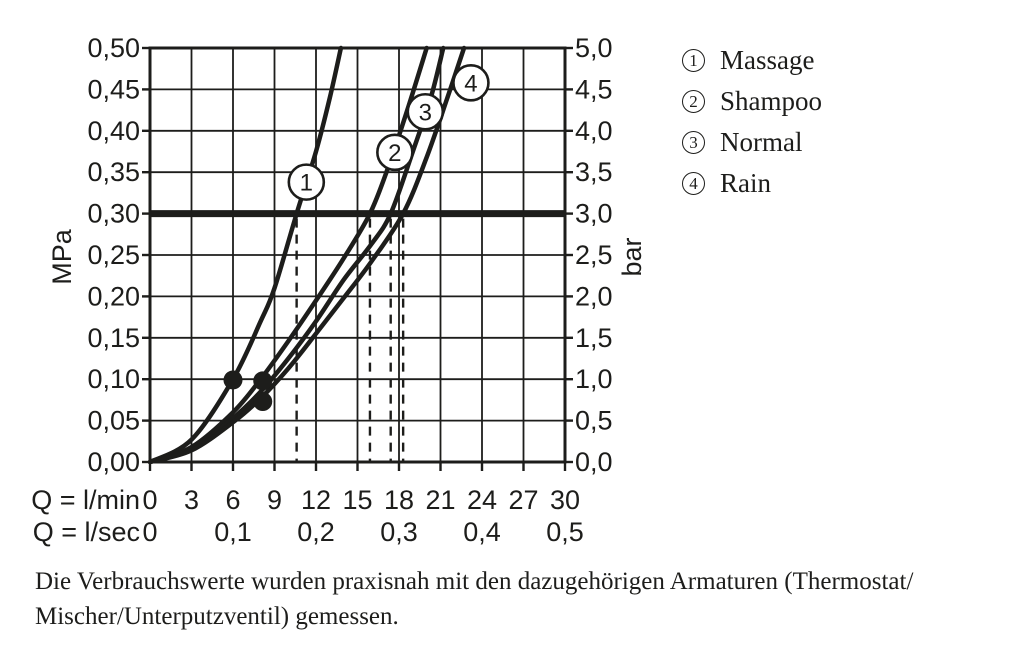  What do you see at coordinates (362, 532) in the screenshot?
I see `x-axis-lsec-labels: 0 0,1 0,2 0,3 0,4 0,5` at bounding box center [362, 532].